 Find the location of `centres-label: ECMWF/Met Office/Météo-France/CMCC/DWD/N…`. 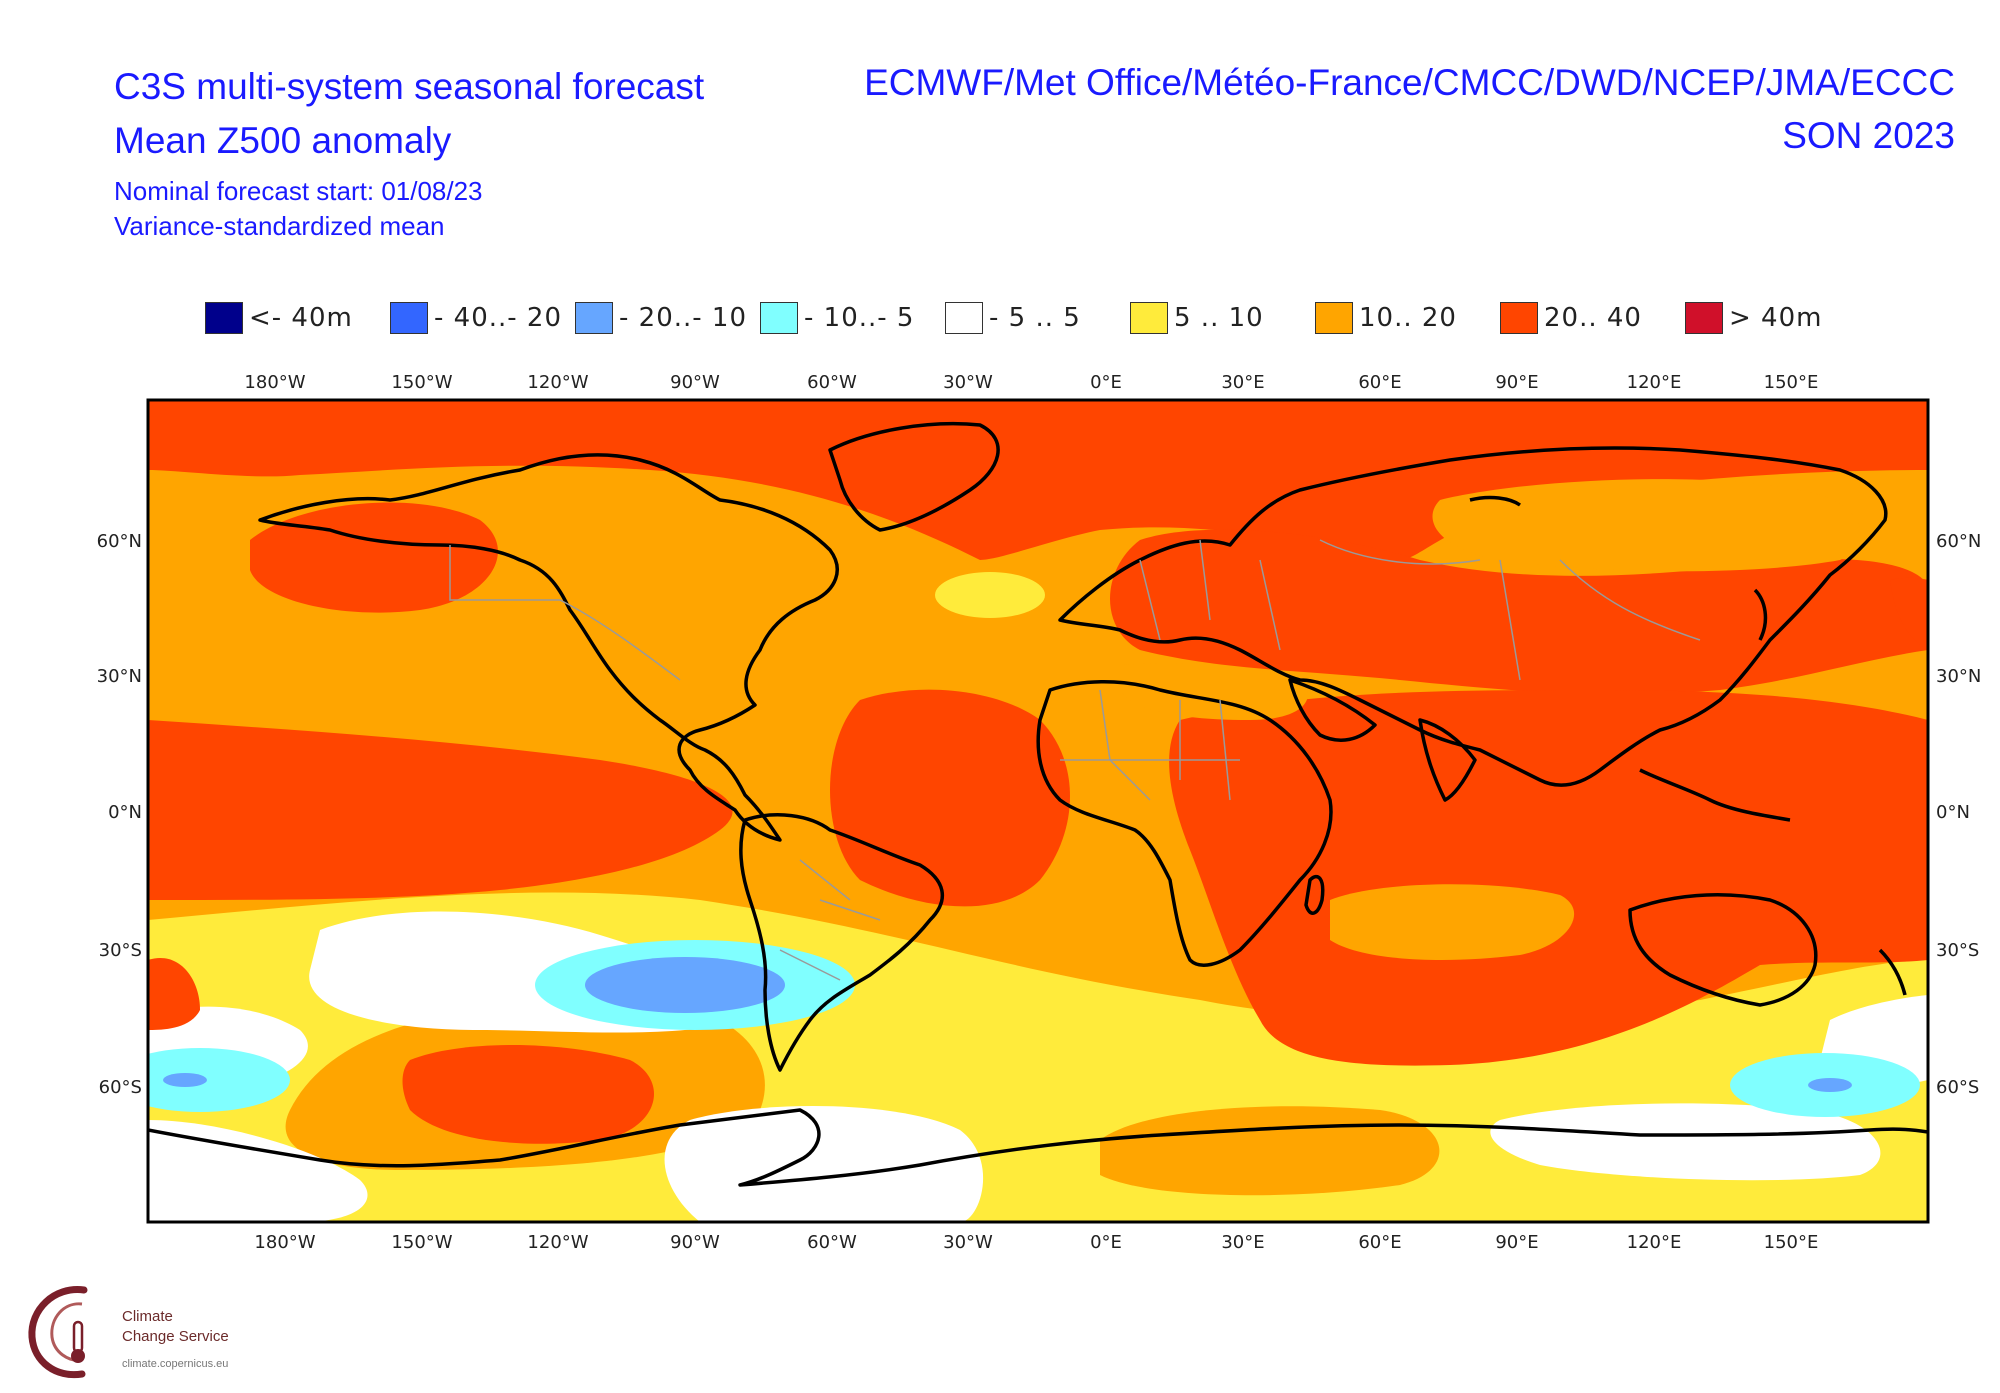

centres-label: ECMWF/Met Office/Météo-France/CMCC/DWD/N… is located at coordinates (1409, 82).